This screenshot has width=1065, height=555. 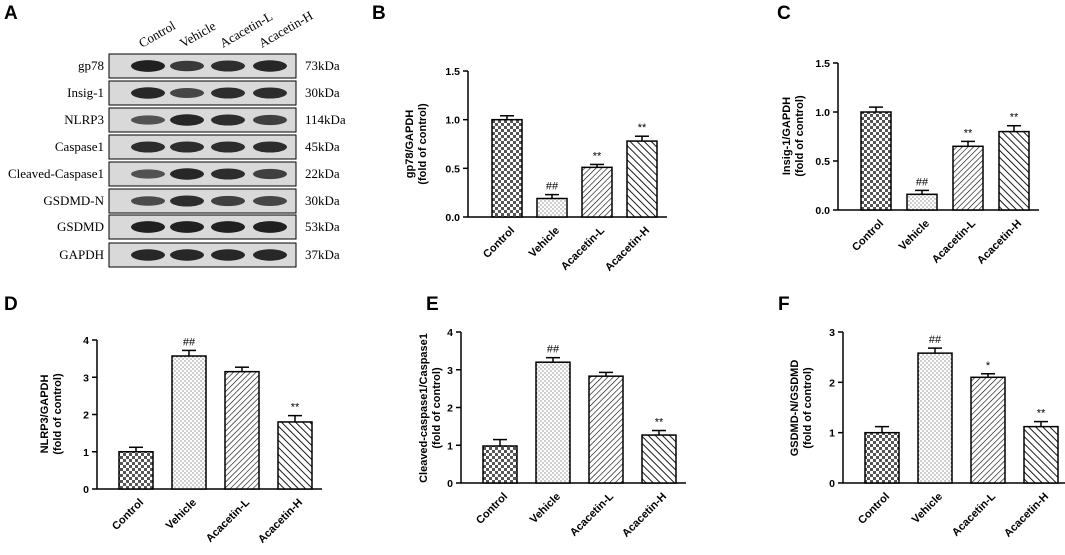 I want to click on panel-letter: D, so click(x=11, y=304).